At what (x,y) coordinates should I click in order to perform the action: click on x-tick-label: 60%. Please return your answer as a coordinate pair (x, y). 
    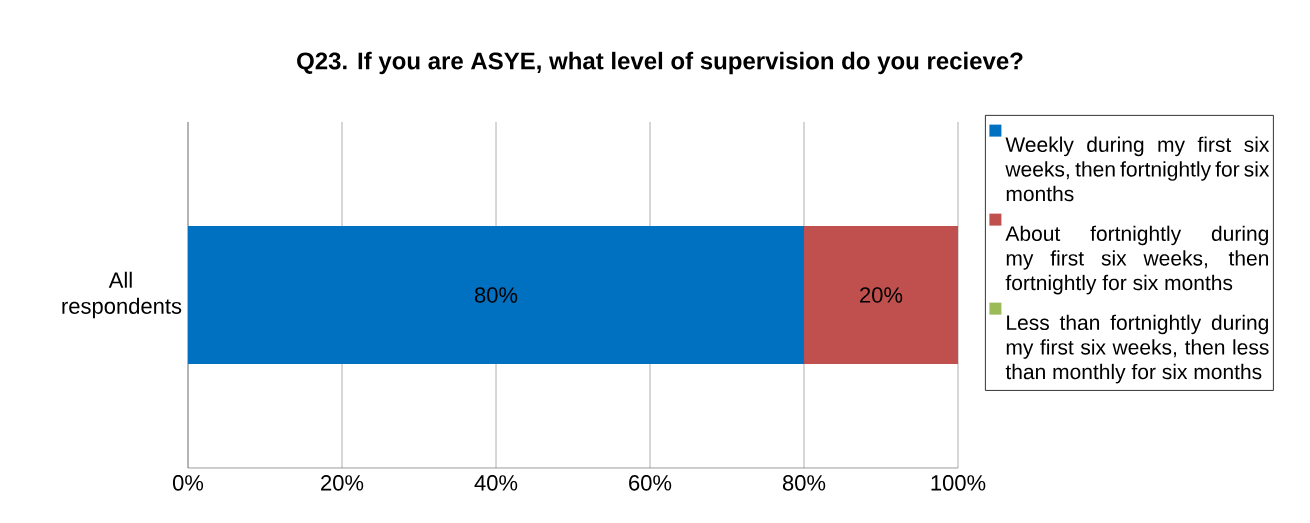
    Looking at the image, I should click on (650, 483).